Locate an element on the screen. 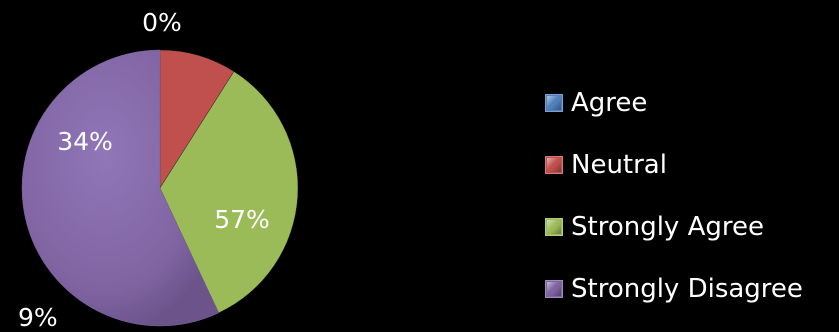 The width and height of the screenshot is (839, 332). legend-item-strongly-disagree: Strongly Disagree is located at coordinates (690, 289).